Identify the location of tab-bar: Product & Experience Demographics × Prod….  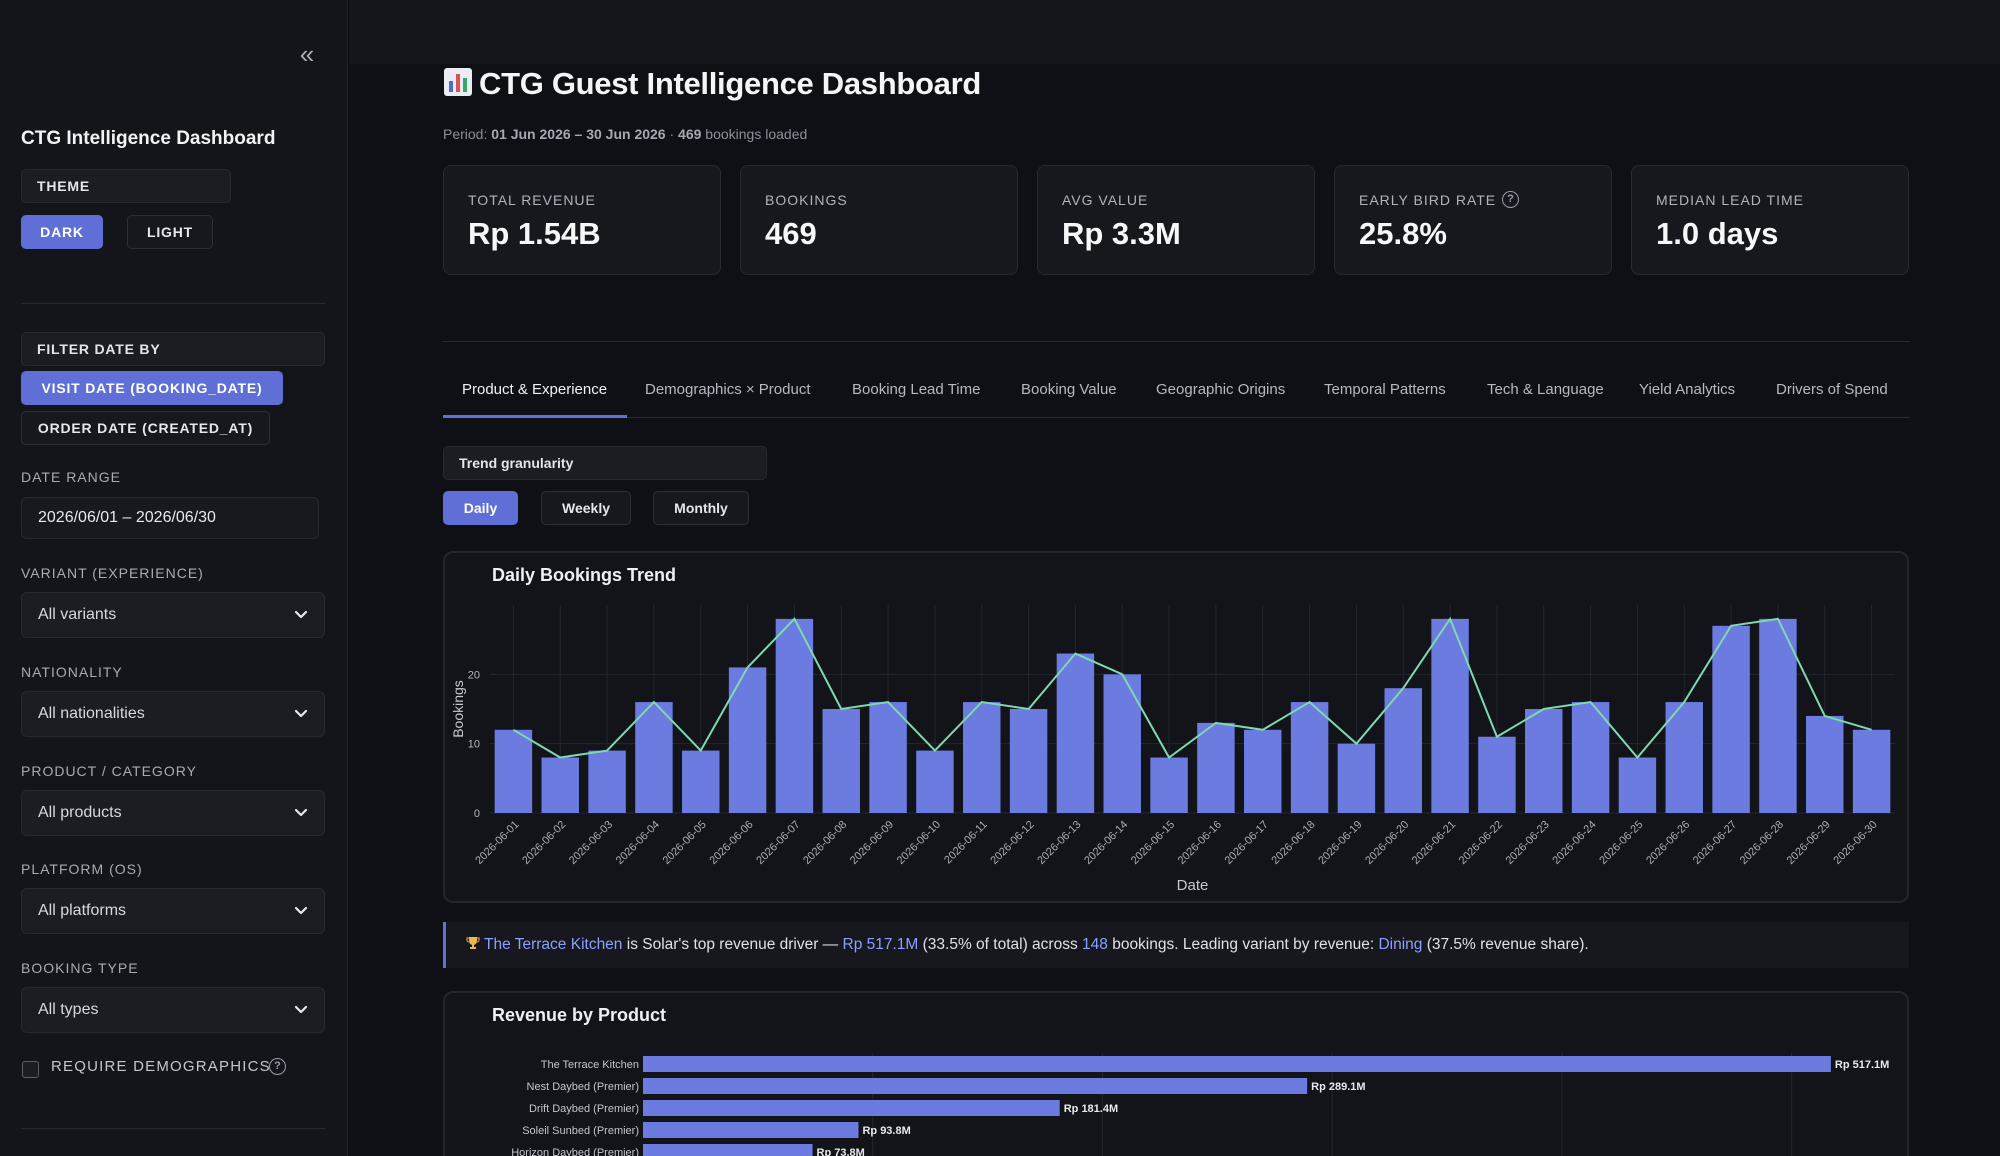
(1176, 393).